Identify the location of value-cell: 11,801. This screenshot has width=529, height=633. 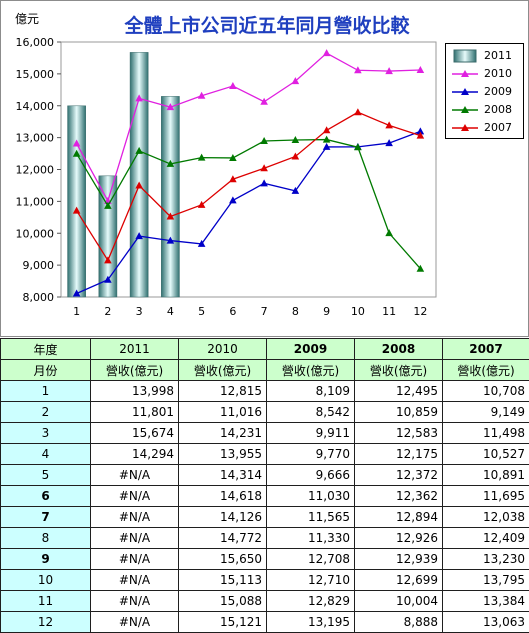
(135, 412).